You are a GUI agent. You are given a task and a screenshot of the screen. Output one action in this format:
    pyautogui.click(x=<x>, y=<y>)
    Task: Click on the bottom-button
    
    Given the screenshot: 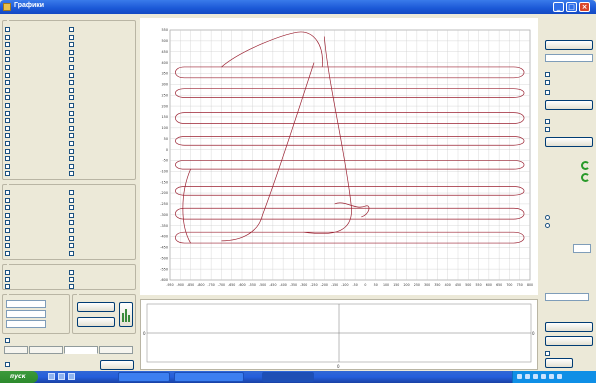 What is the action you would take?
    pyautogui.click(x=117, y=365)
    